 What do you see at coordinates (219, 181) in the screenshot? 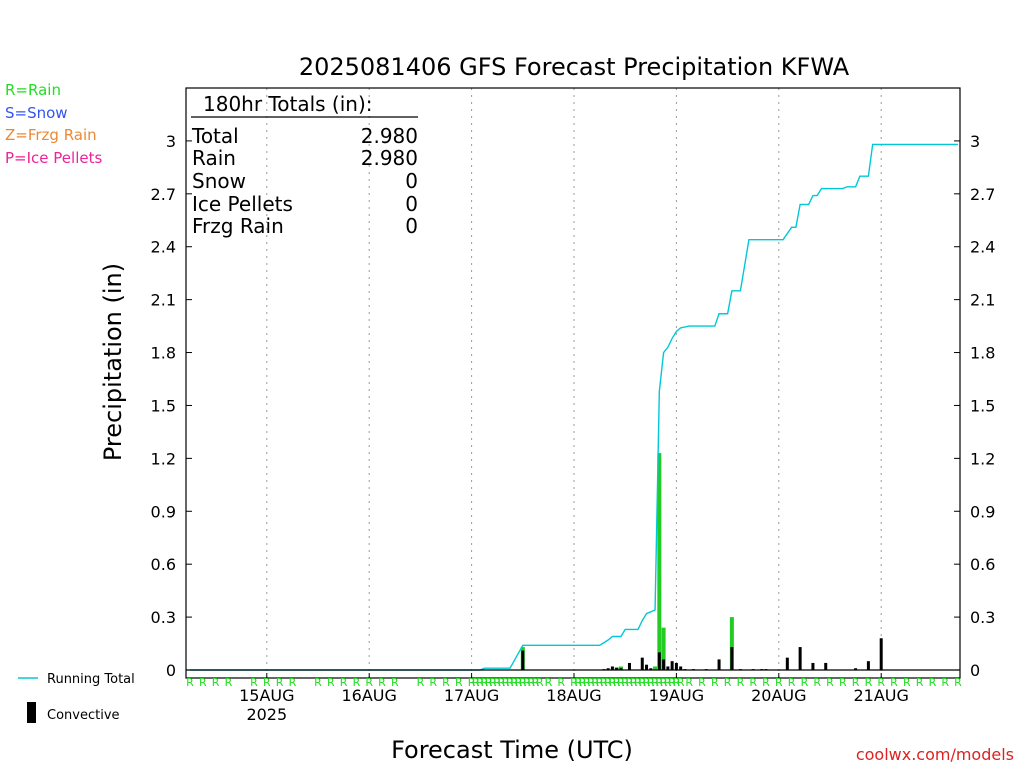
I see `totals-label-snow: Snow` at bounding box center [219, 181].